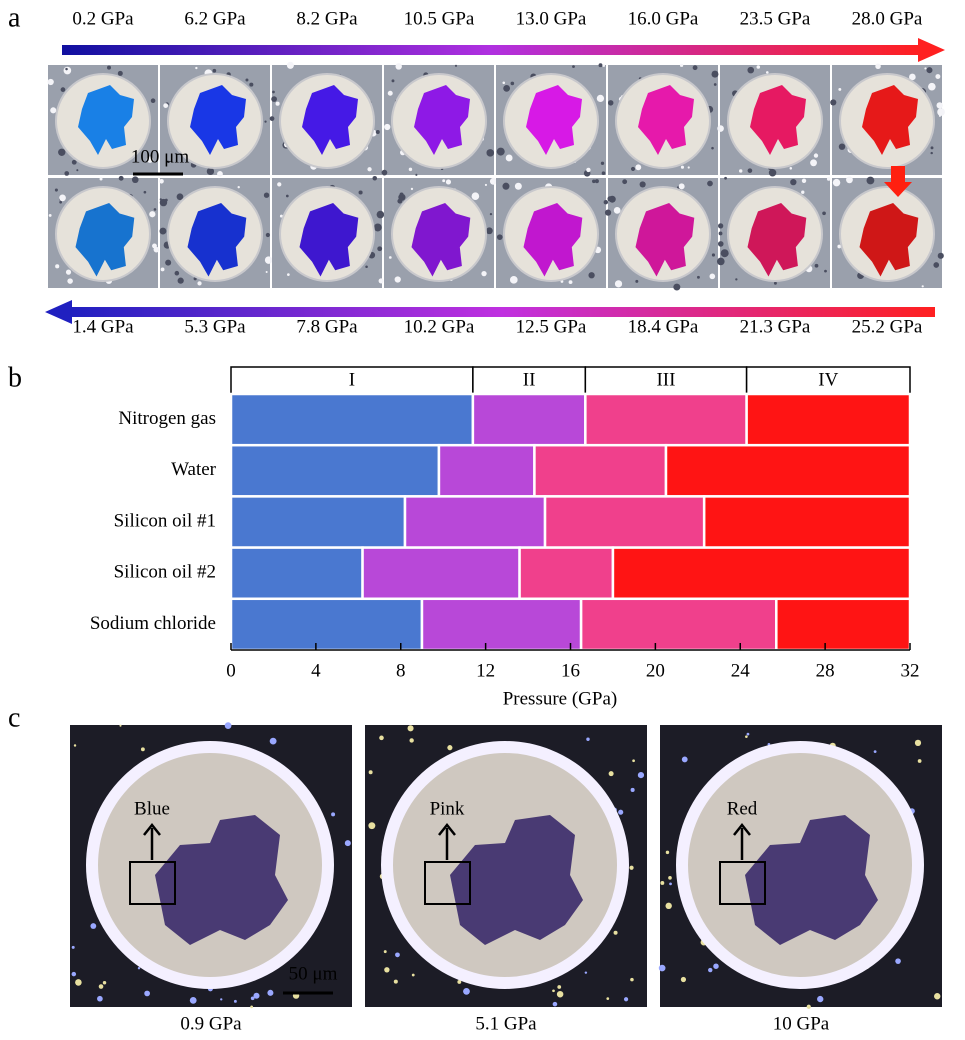 The height and width of the screenshot is (1040, 965). Describe the element at coordinates (447, 883) in the screenshot. I see `region-box` at that location.